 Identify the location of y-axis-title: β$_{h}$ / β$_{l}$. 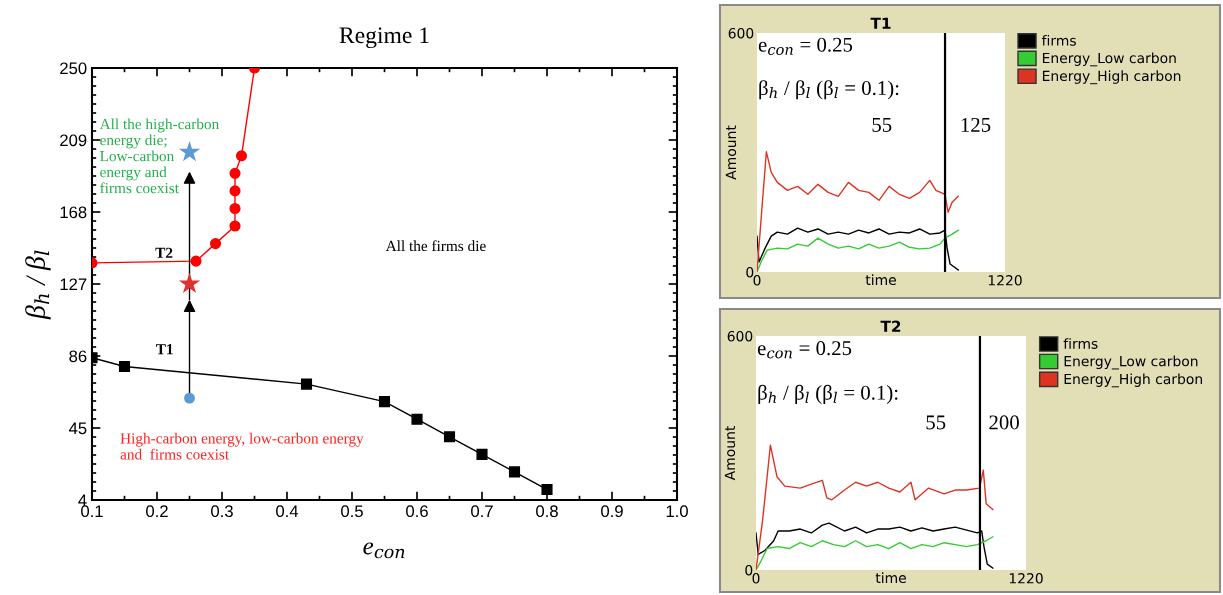
(38, 285).